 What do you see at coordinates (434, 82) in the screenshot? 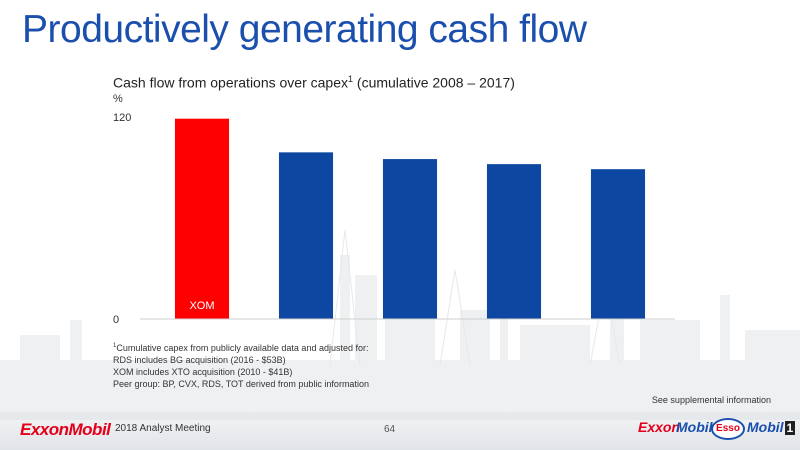
I see `chart-title-period: (cumulative 2008 – 2017)` at bounding box center [434, 82].